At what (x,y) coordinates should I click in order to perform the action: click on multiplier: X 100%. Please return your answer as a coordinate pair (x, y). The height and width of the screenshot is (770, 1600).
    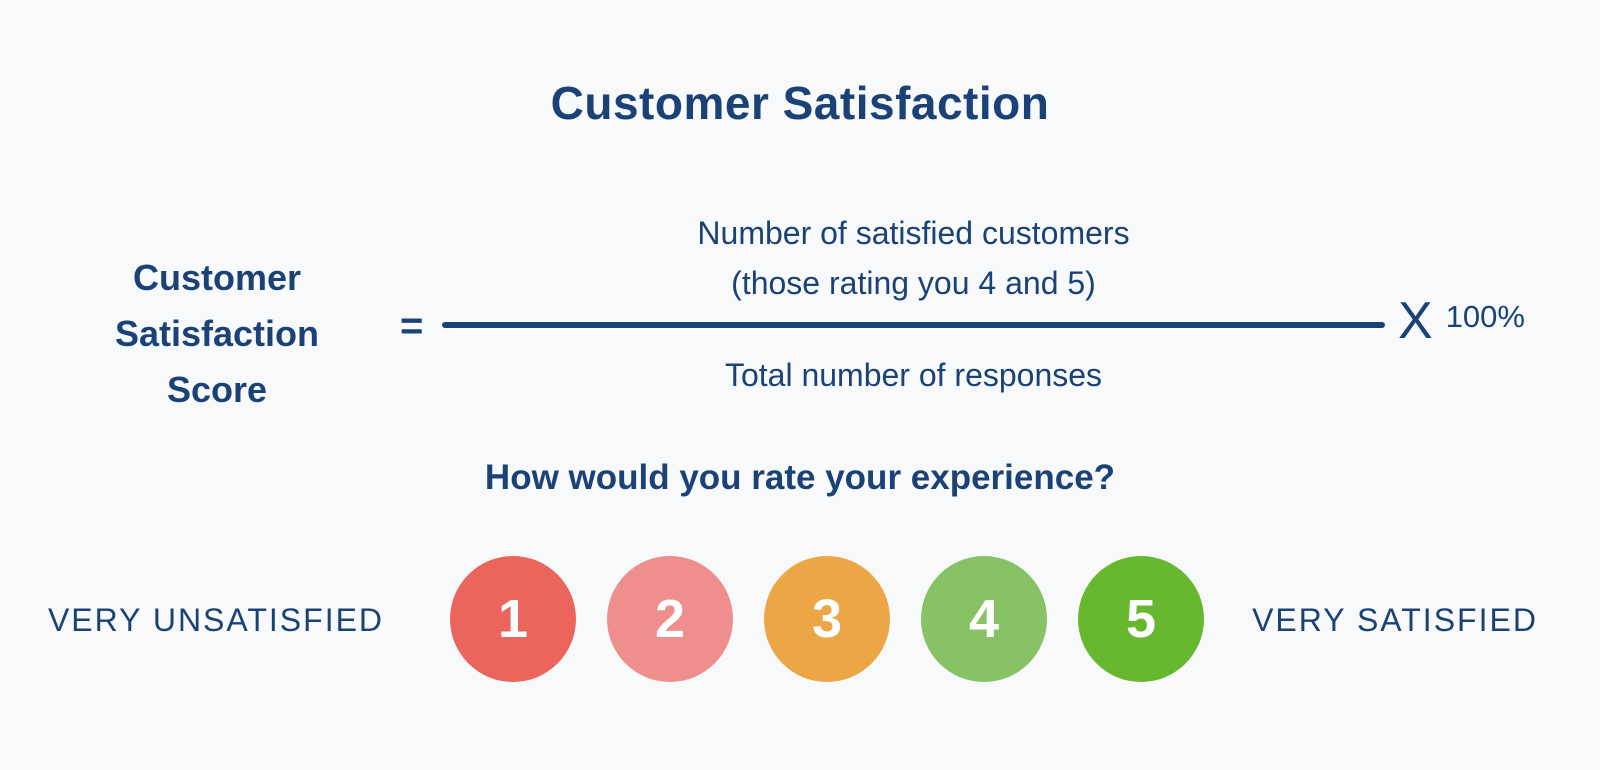
    Looking at the image, I should click on (1461, 321).